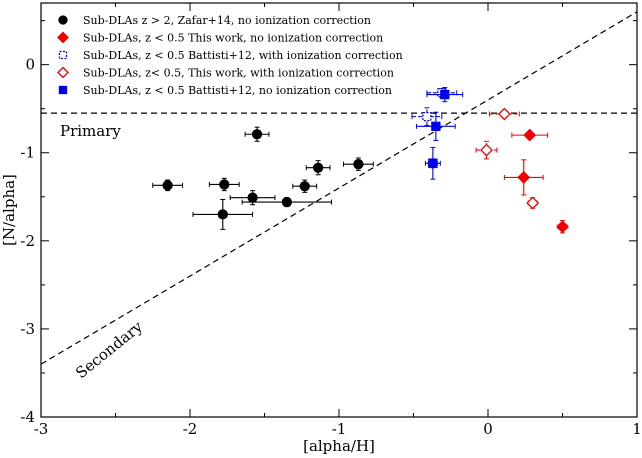 This screenshot has height=458, width=642. I want to click on x-tick-label: -1, so click(339, 429).